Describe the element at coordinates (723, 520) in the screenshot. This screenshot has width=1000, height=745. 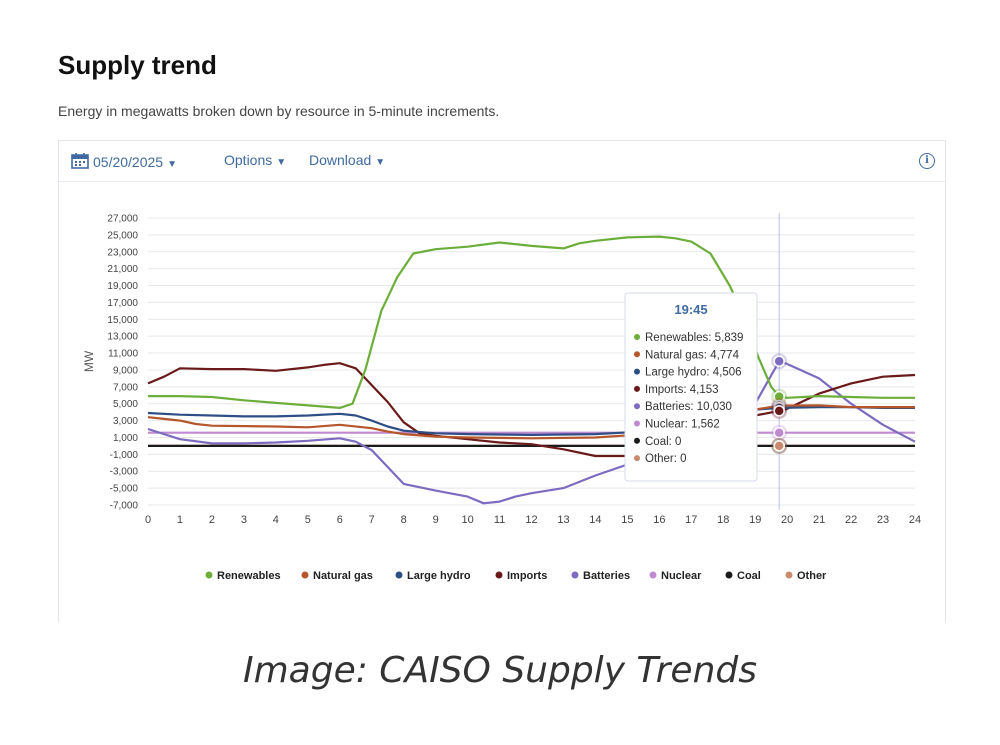
I see `x-tick-label: 18` at that location.